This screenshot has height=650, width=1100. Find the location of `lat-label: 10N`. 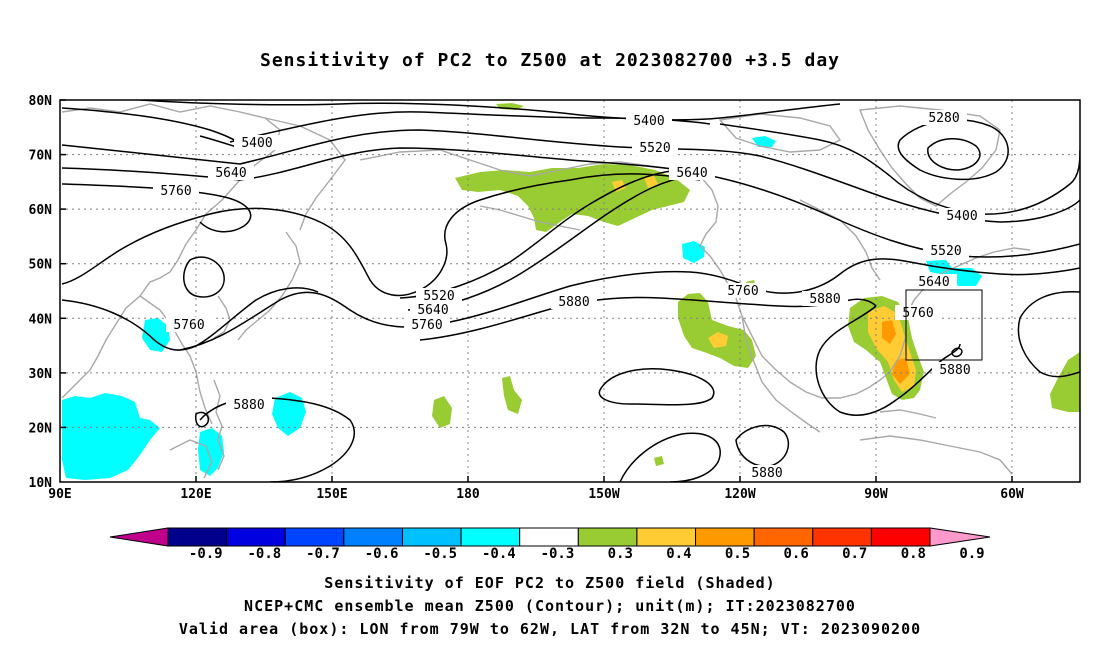

lat-label: 10N is located at coordinates (41, 483).